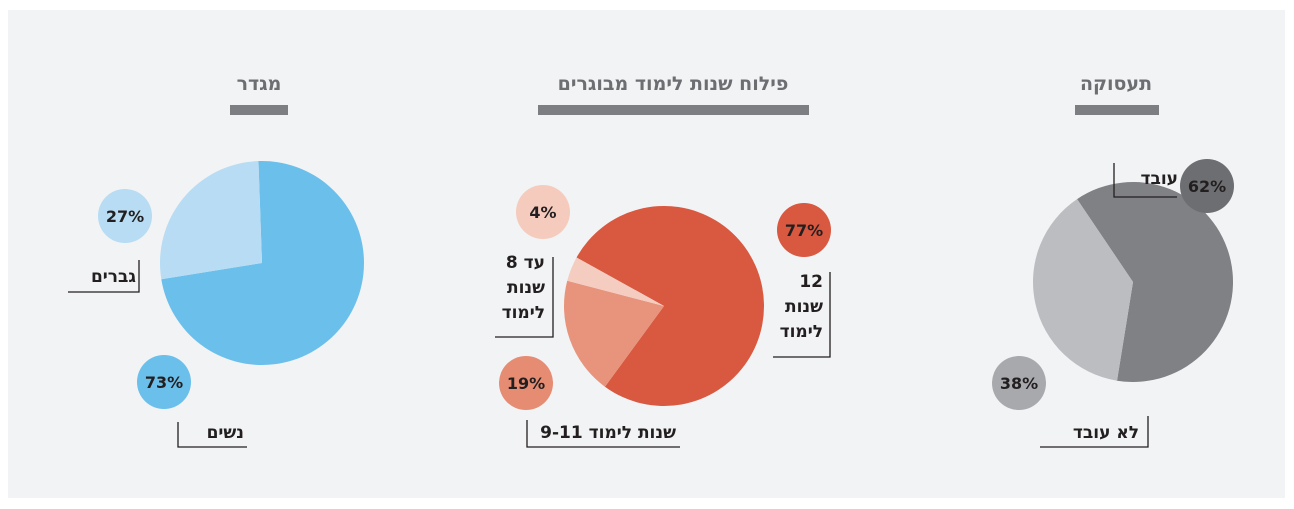  Describe the element at coordinates (1116, 84) in the screenshot. I see `employment-title: תעסוקה` at that location.